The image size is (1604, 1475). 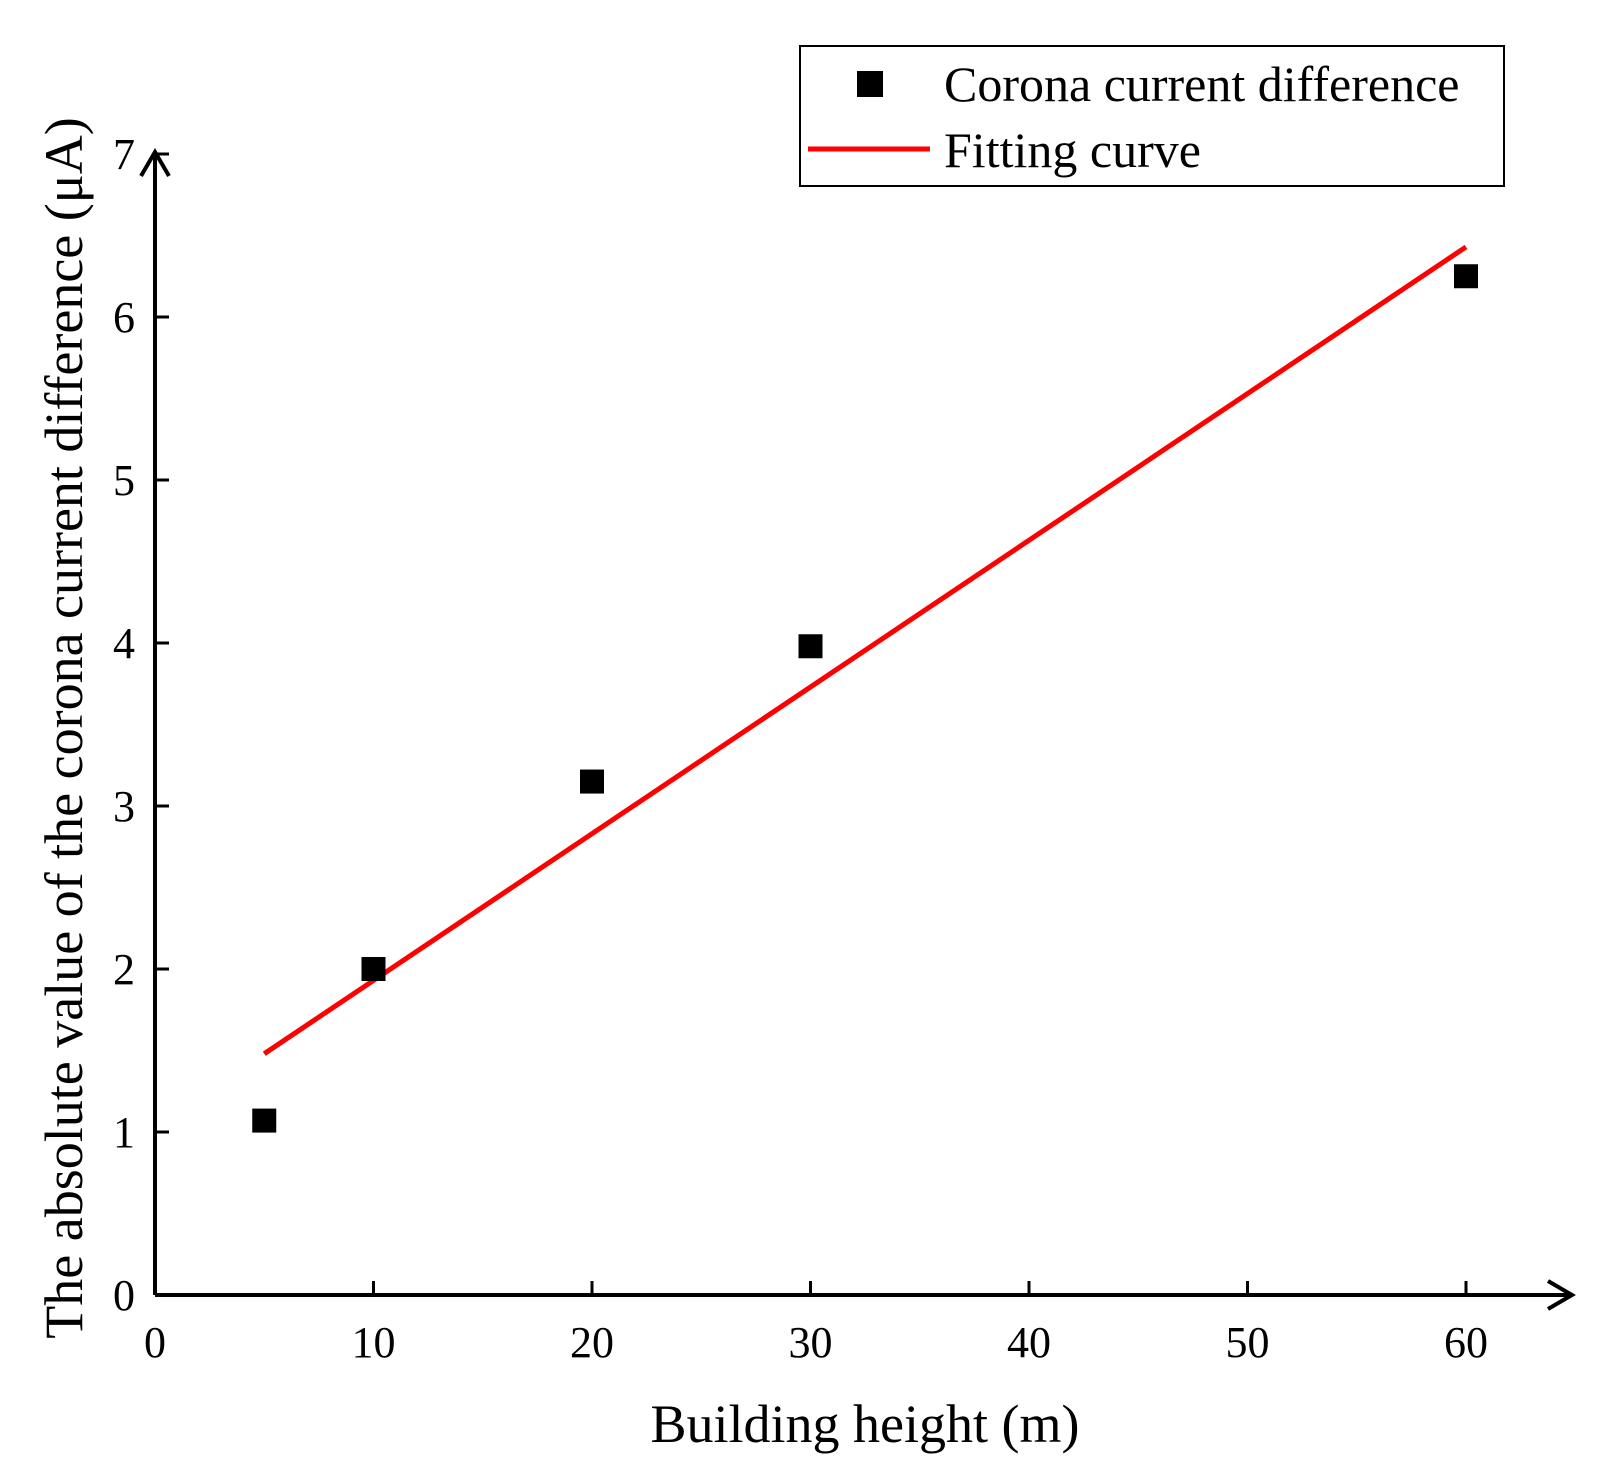 What do you see at coordinates (124, 154) in the screenshot?
I see `y-tick-label: 7` at bounding box center [124, 154].